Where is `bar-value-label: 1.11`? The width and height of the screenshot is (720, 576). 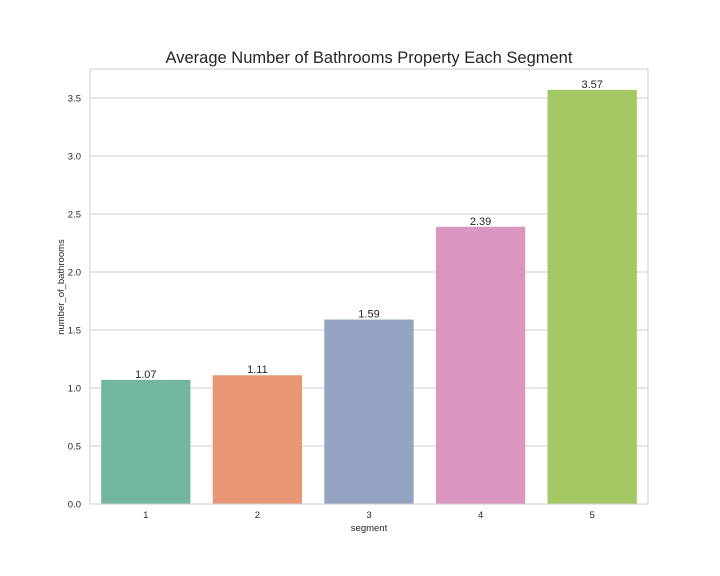 bar-value-label: 1.11 is located at coordinates (257, 370).